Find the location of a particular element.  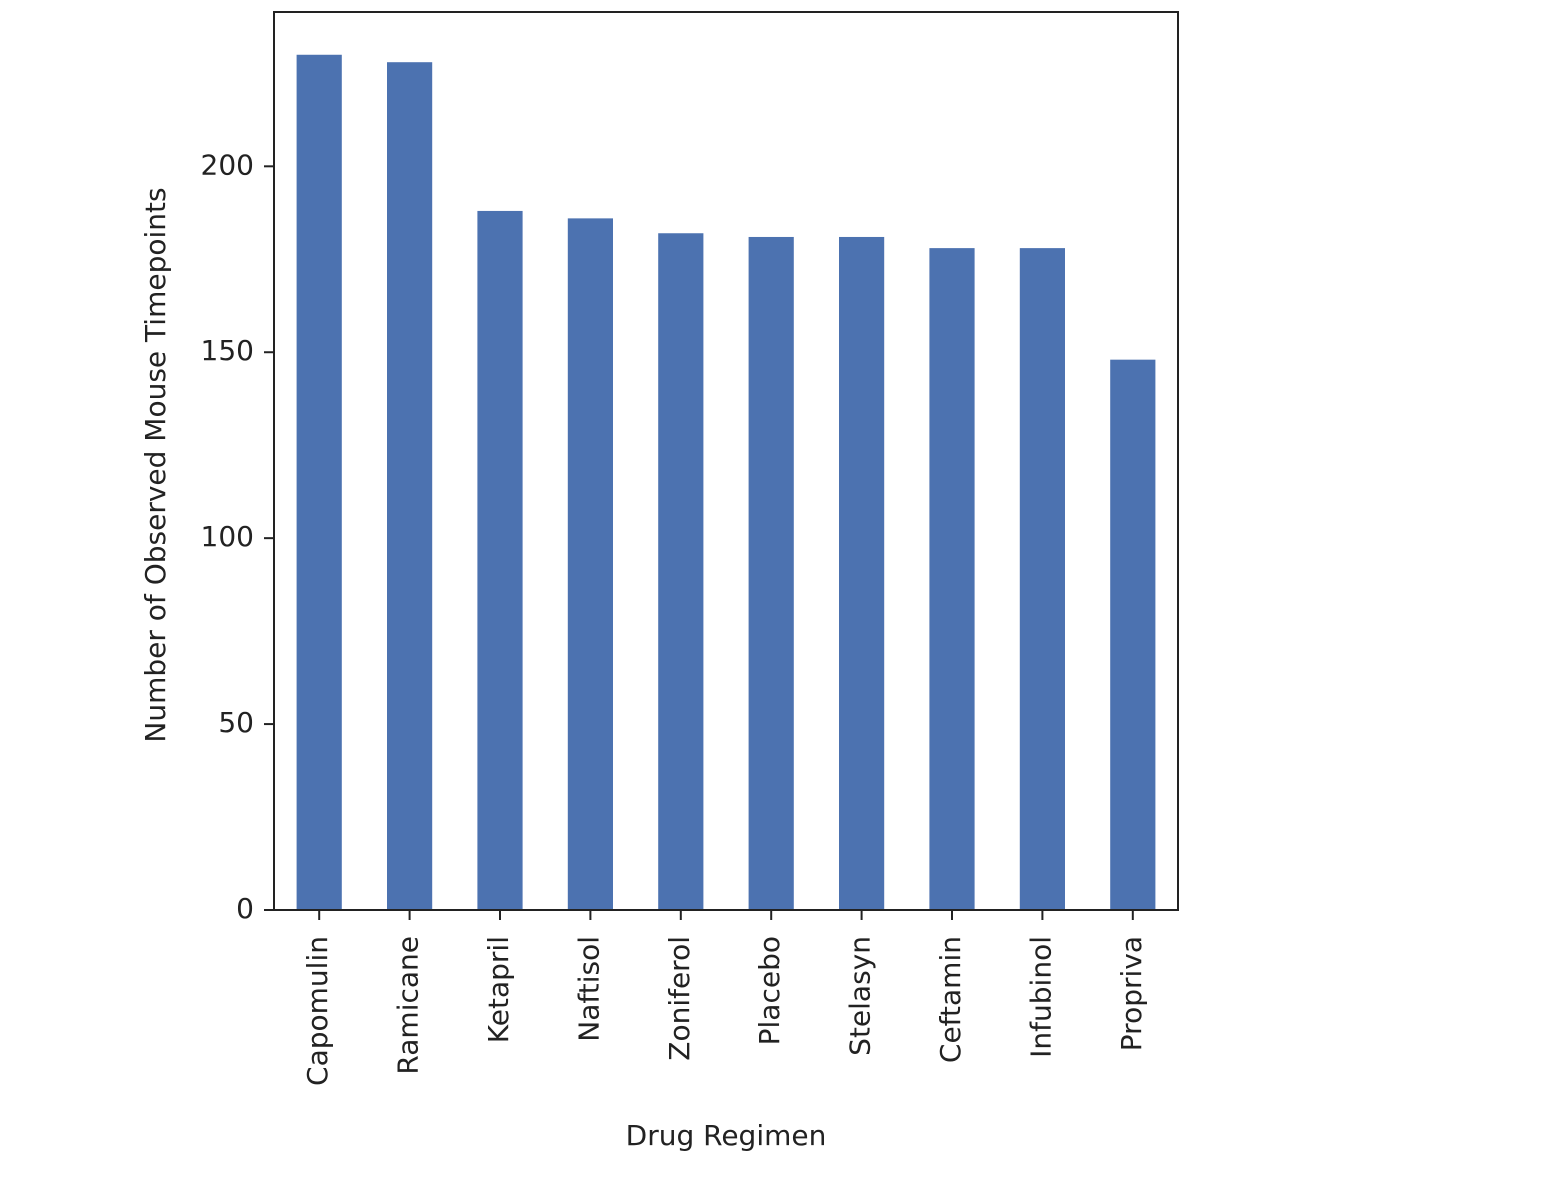

y-axis-label: Number of Observed Mouse Timepoints is located at coordinates (155, 464).